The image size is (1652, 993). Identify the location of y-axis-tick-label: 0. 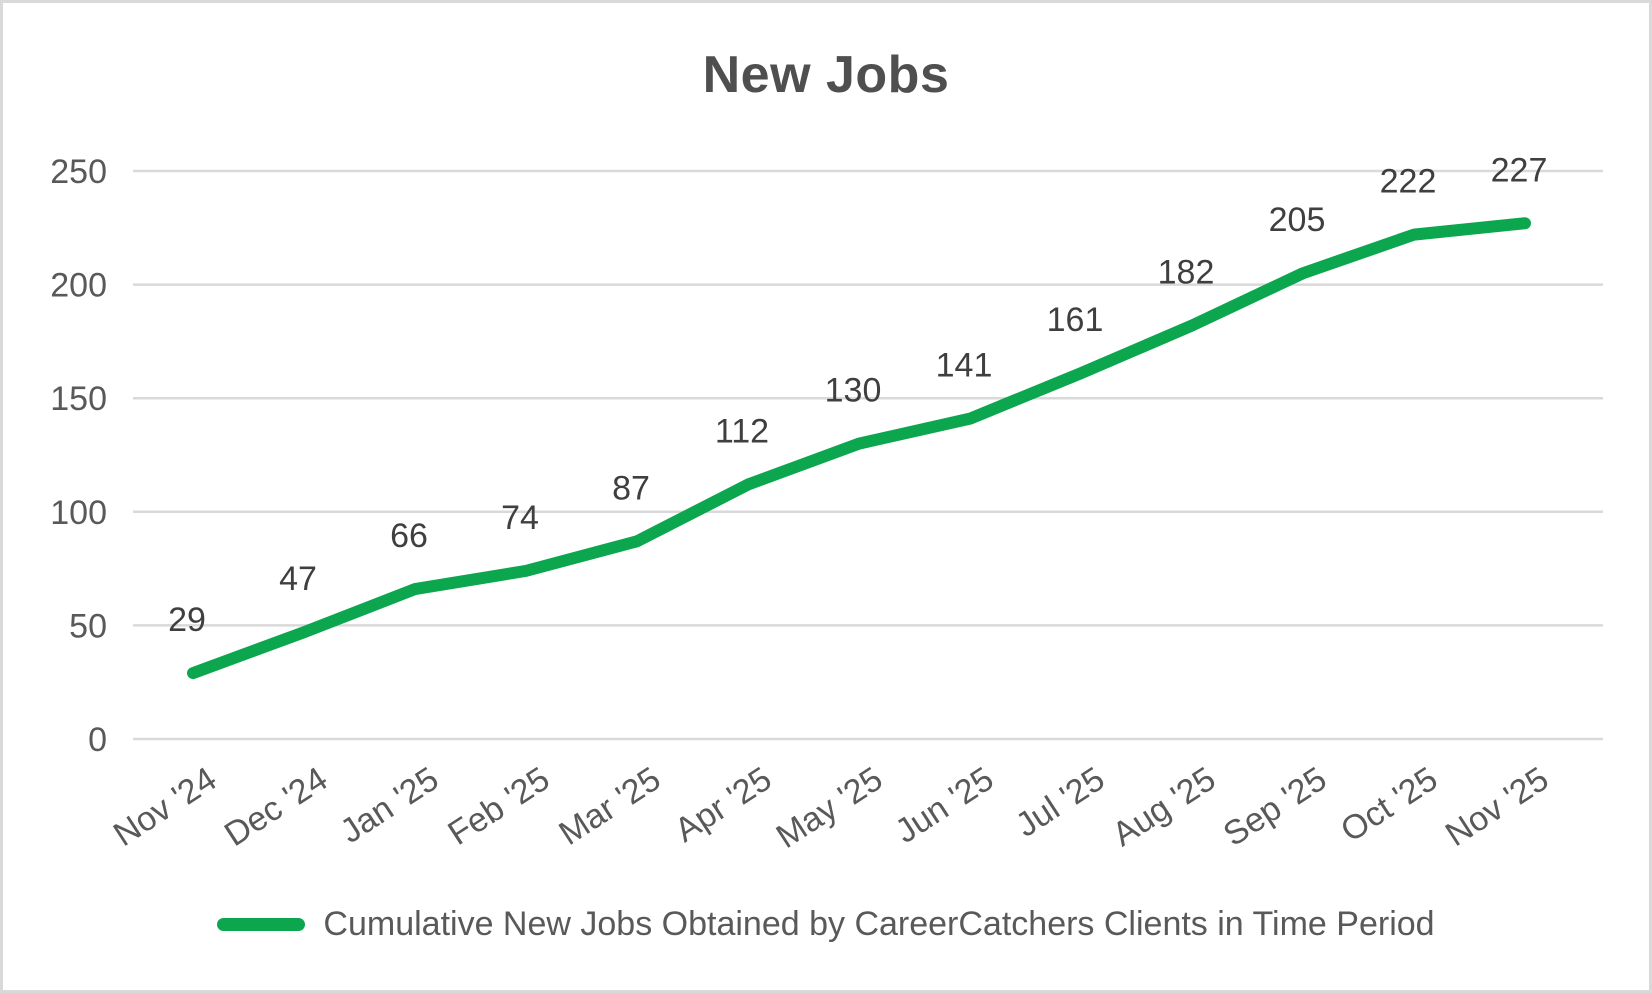
(97, 740).